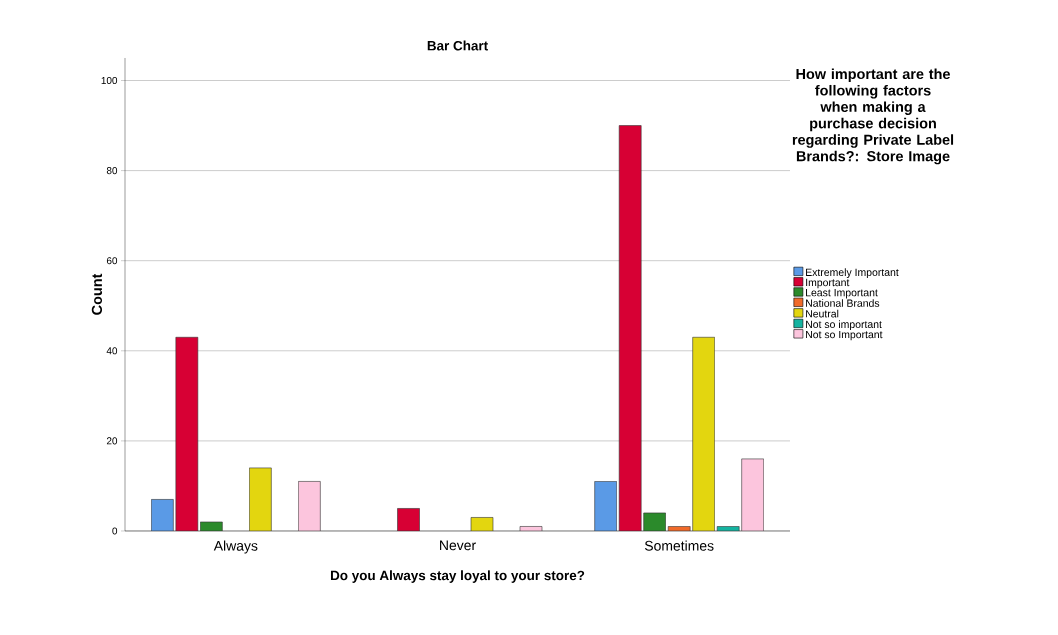  I want to click on legend-label: Not so Important, so click(844, 335).